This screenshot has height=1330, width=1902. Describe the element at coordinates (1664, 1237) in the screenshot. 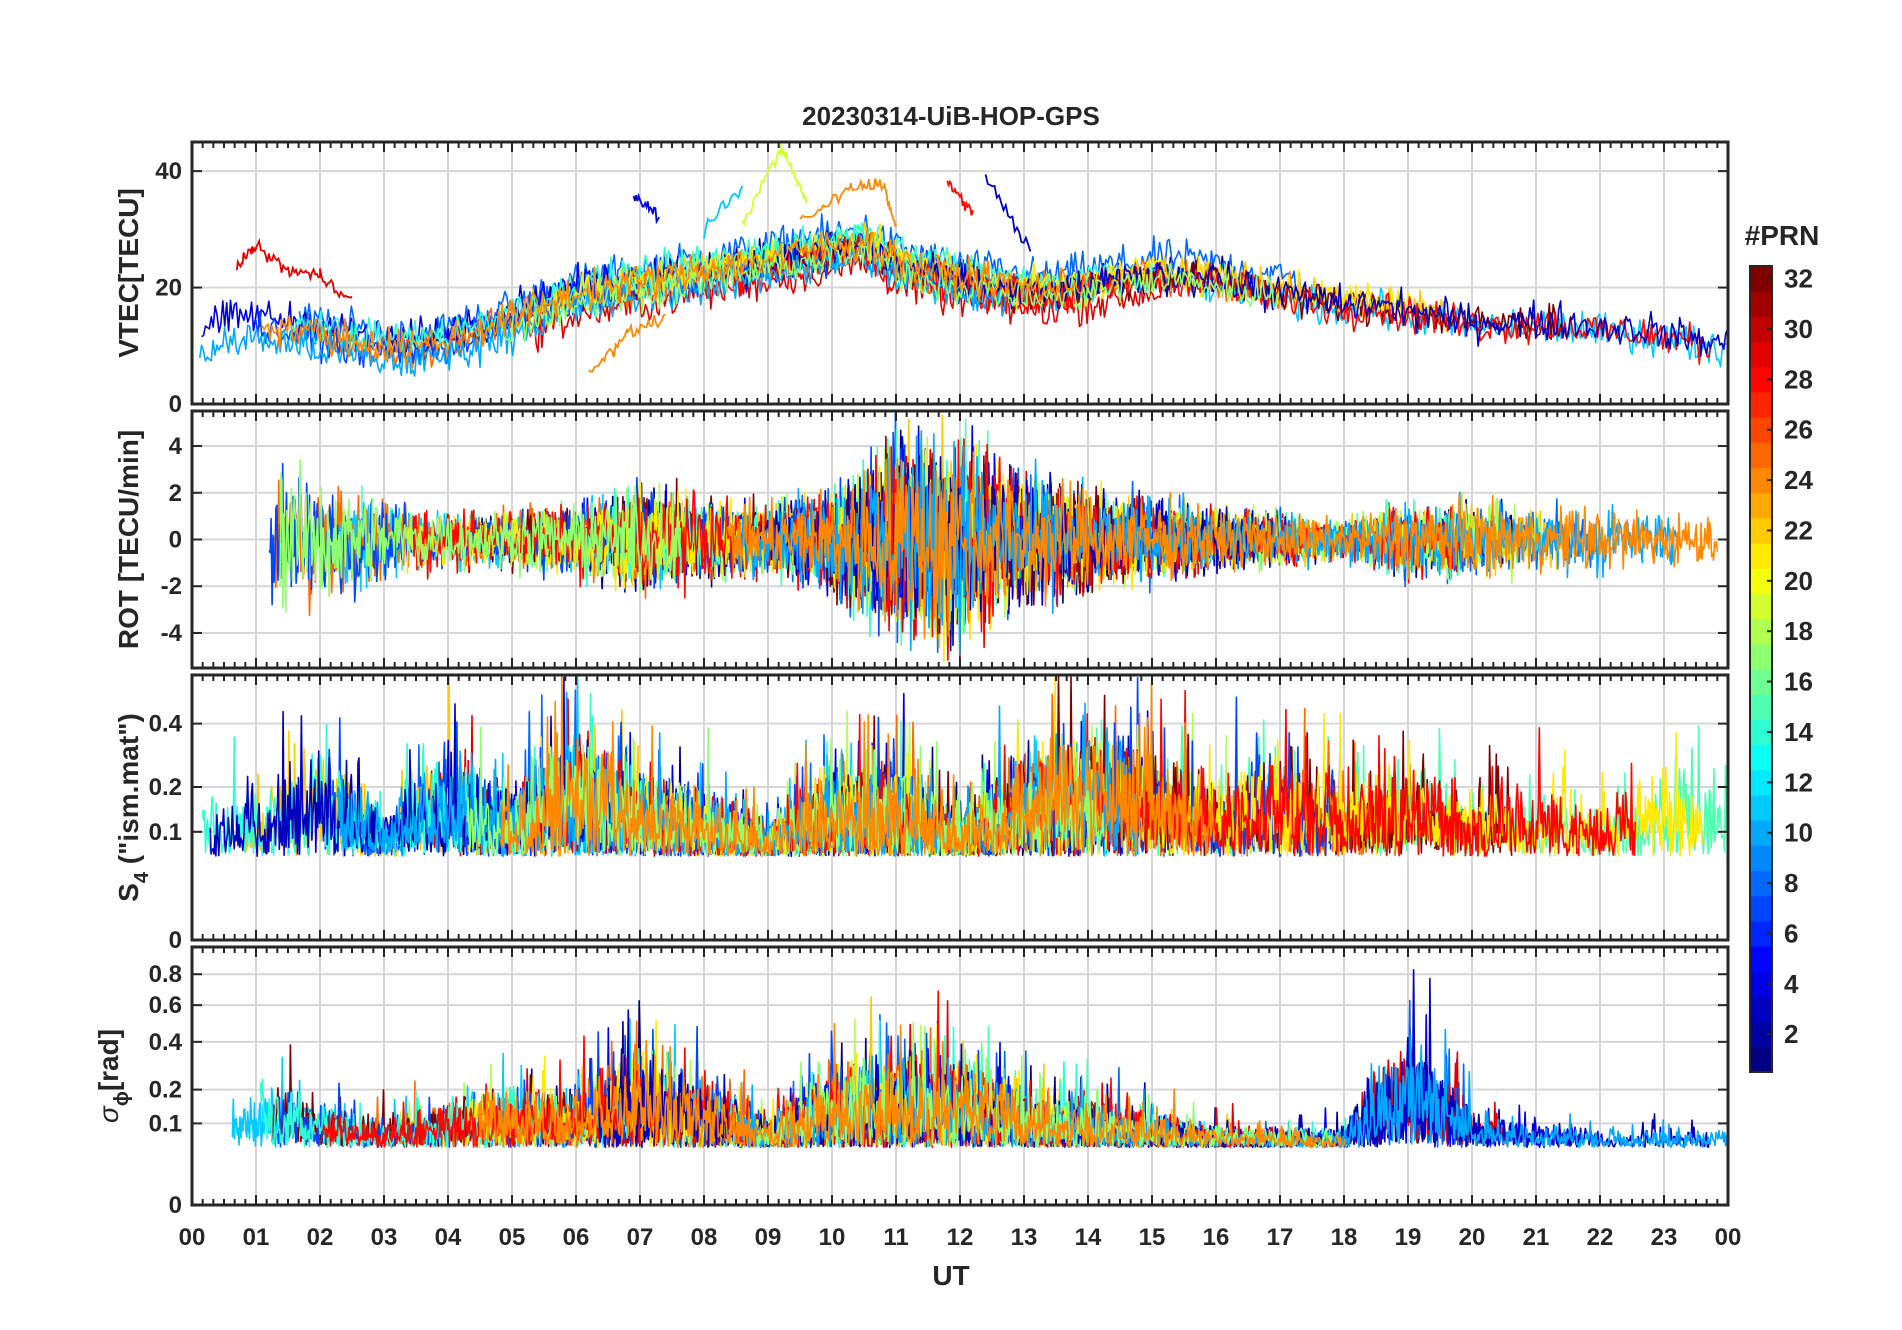

I see `x-tick-label: 23` at that location.